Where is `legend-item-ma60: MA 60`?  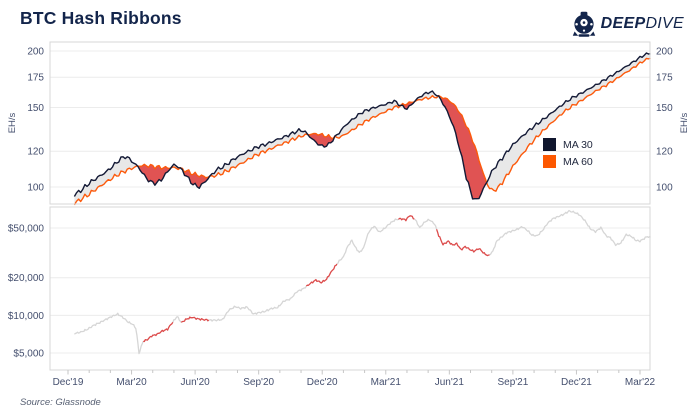 legend-item-ma60: MA 60 is located at coordinates (568, 161).